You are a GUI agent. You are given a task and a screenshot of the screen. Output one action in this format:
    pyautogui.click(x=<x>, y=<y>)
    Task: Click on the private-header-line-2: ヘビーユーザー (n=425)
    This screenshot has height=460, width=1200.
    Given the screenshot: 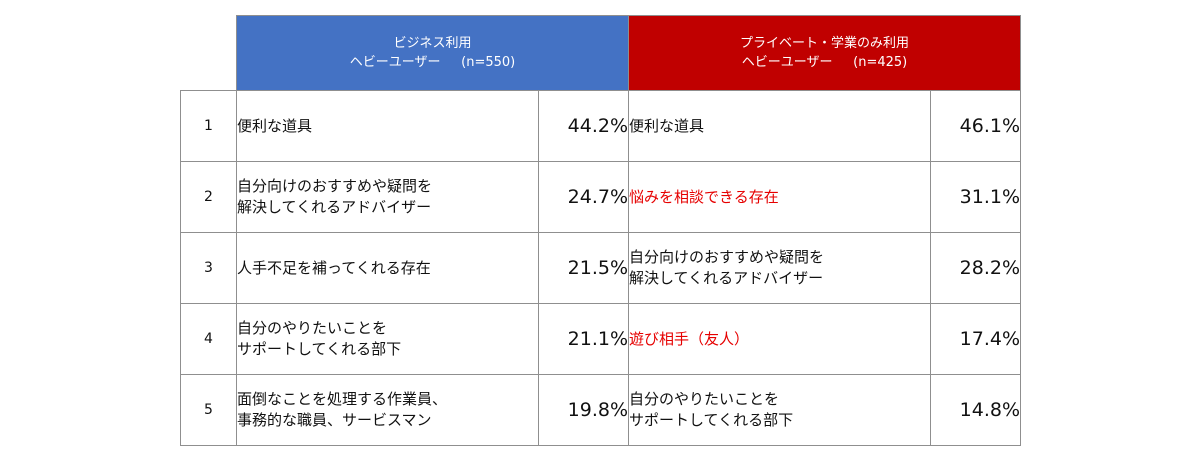 What is the action you would take?
    pyautogui.click(x=824, y=62)
    